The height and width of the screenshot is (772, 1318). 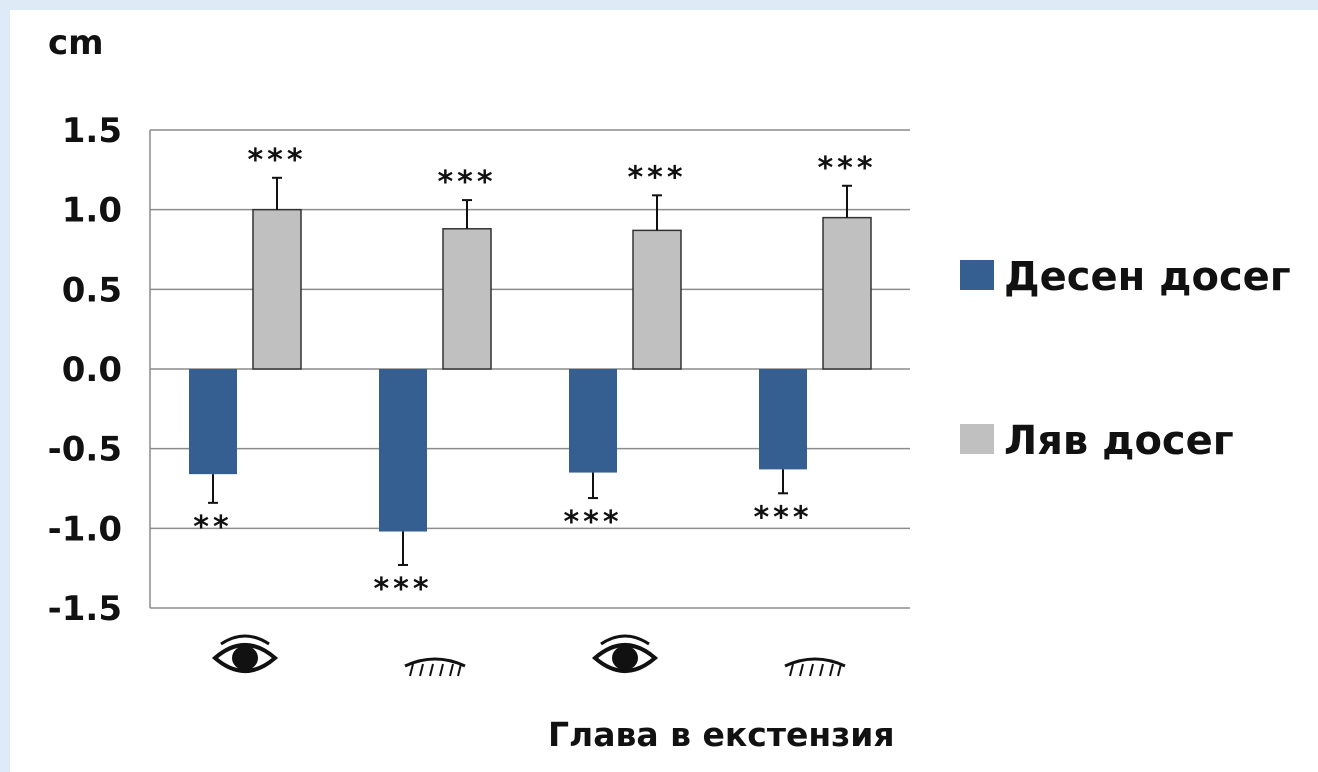 What do you see at coordinates (92, 370) in the screenshot?
I see `y-tick-label: 0.0` at bounding box center [92, 370].